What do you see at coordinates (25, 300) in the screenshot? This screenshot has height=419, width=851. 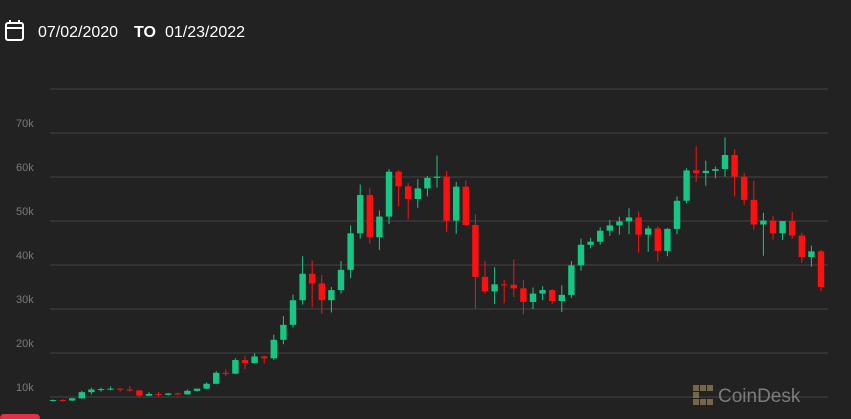 I see `y-tick-label: 30k` at bounding box center [25, 300].